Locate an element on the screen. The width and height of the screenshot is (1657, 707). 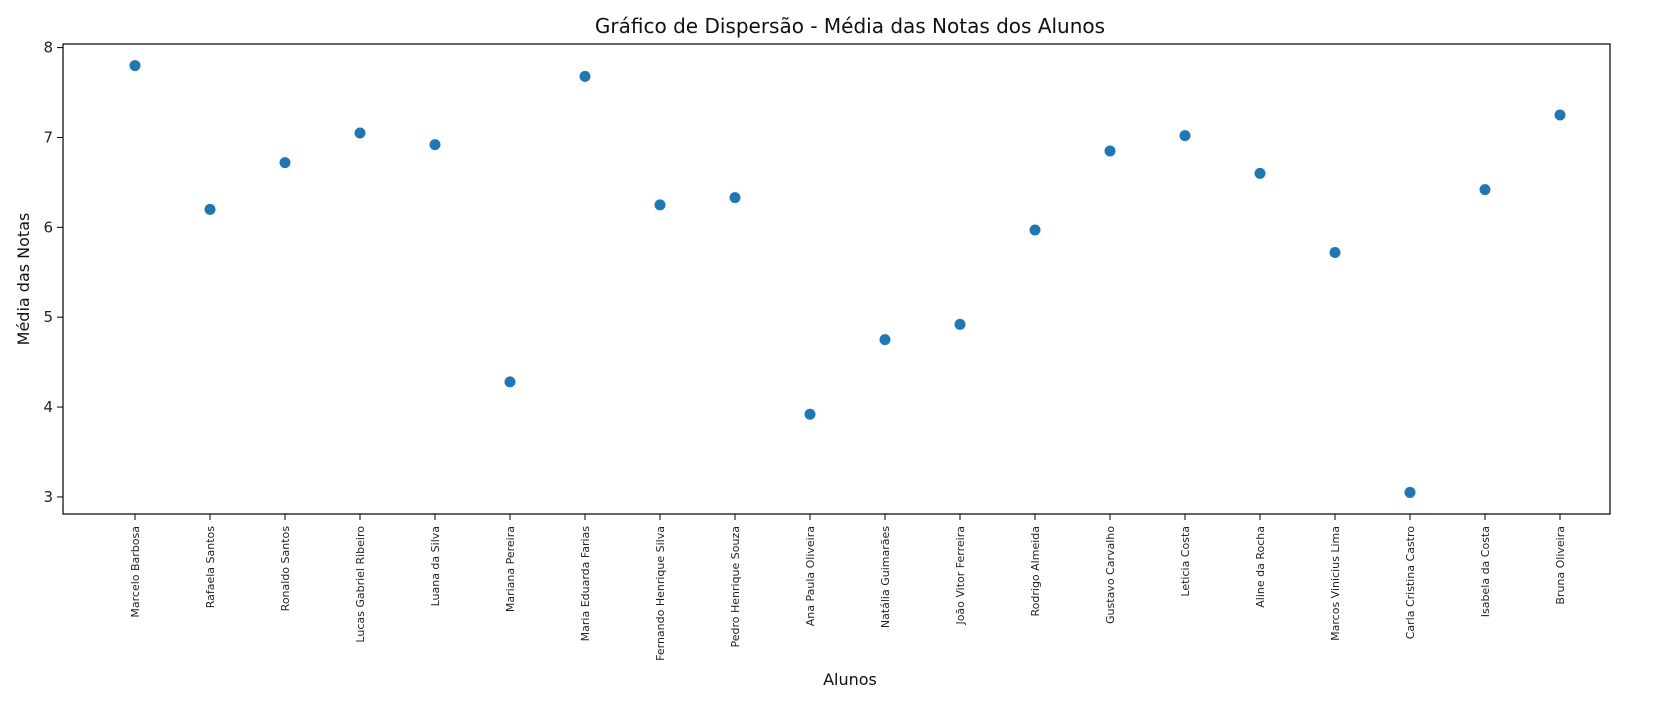
x-tick-label: Leticia Costa is located at coordinates (1185, 561).